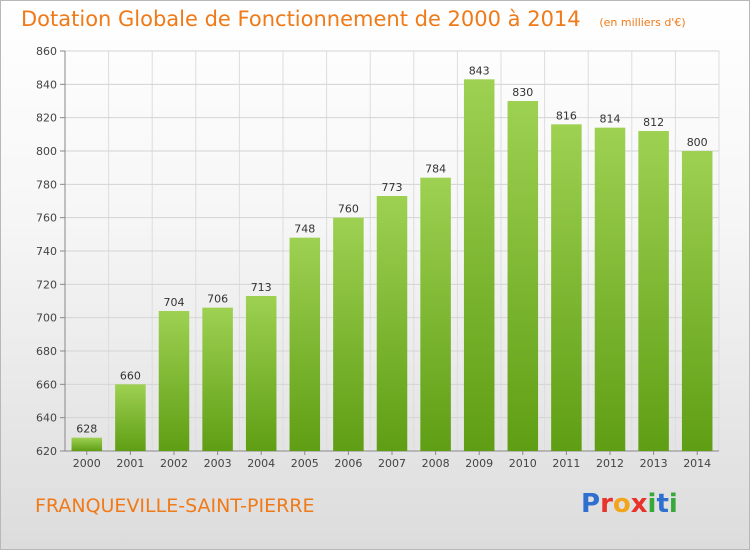  What do you see at coordinates (566, 115) in the screenshot?
I see `bar-value-label: 816` at bounding box center [566, 115].